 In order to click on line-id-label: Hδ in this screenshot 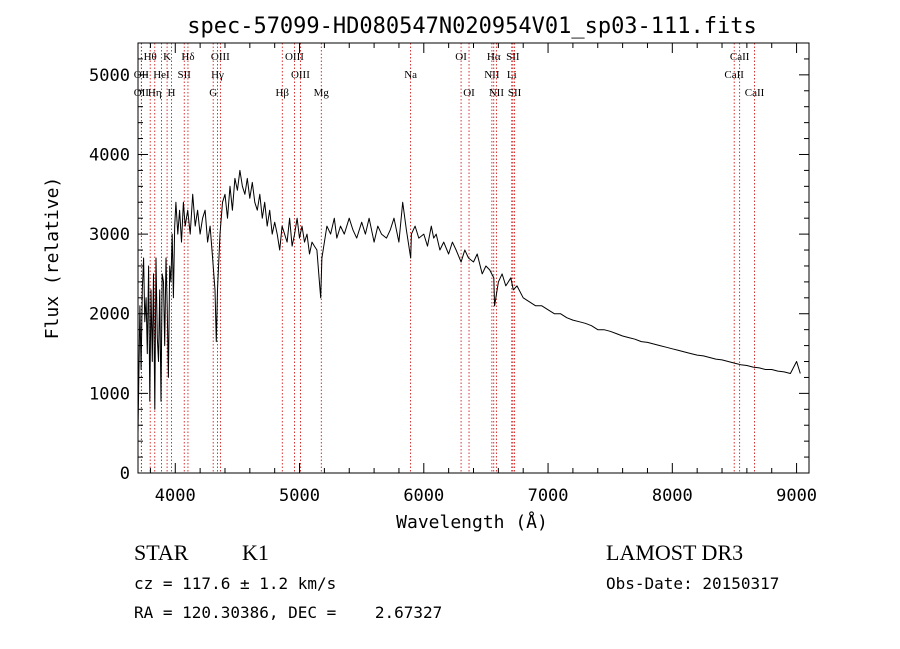, I will do `click(187, 57)`.